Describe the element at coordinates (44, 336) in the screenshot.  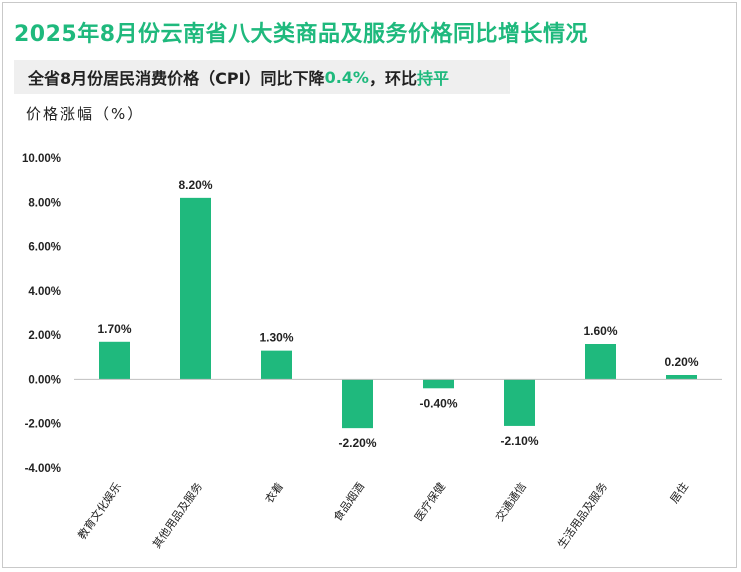
I see `y-tick-label: 2.00%` at that location.